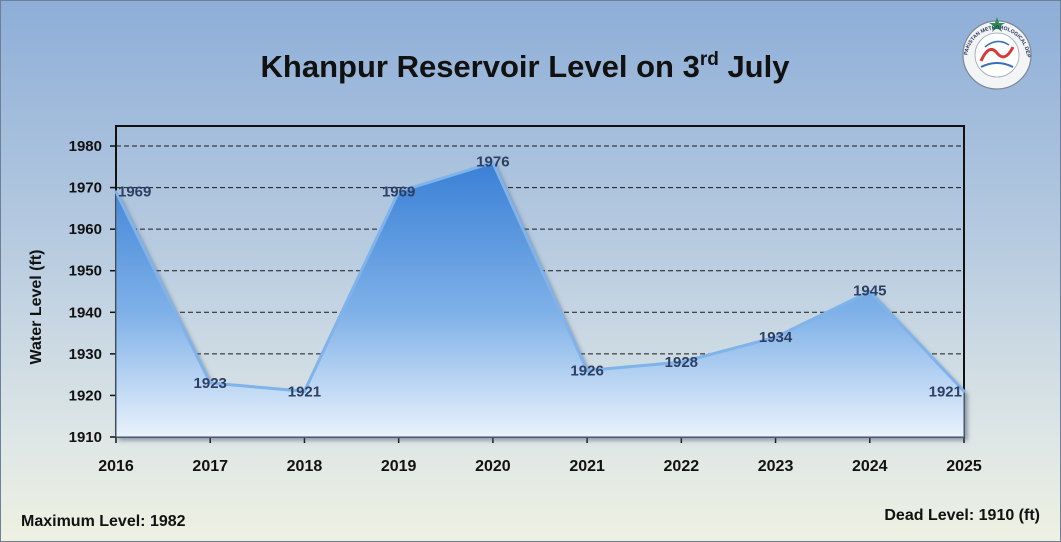 This screenshot has height=542, width=1061. What do you see at coordinates (36, 307) in the screenshot?
I see `y-axis-label: Water Level (ft)` at bounding box center [36, 307].